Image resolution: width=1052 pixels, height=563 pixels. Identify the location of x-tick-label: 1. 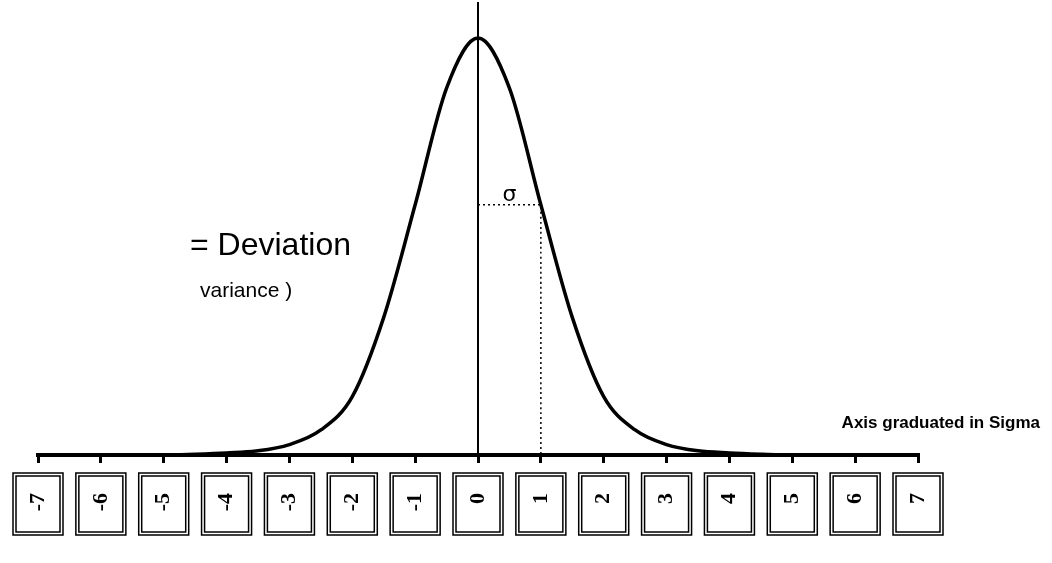
(539, 498).